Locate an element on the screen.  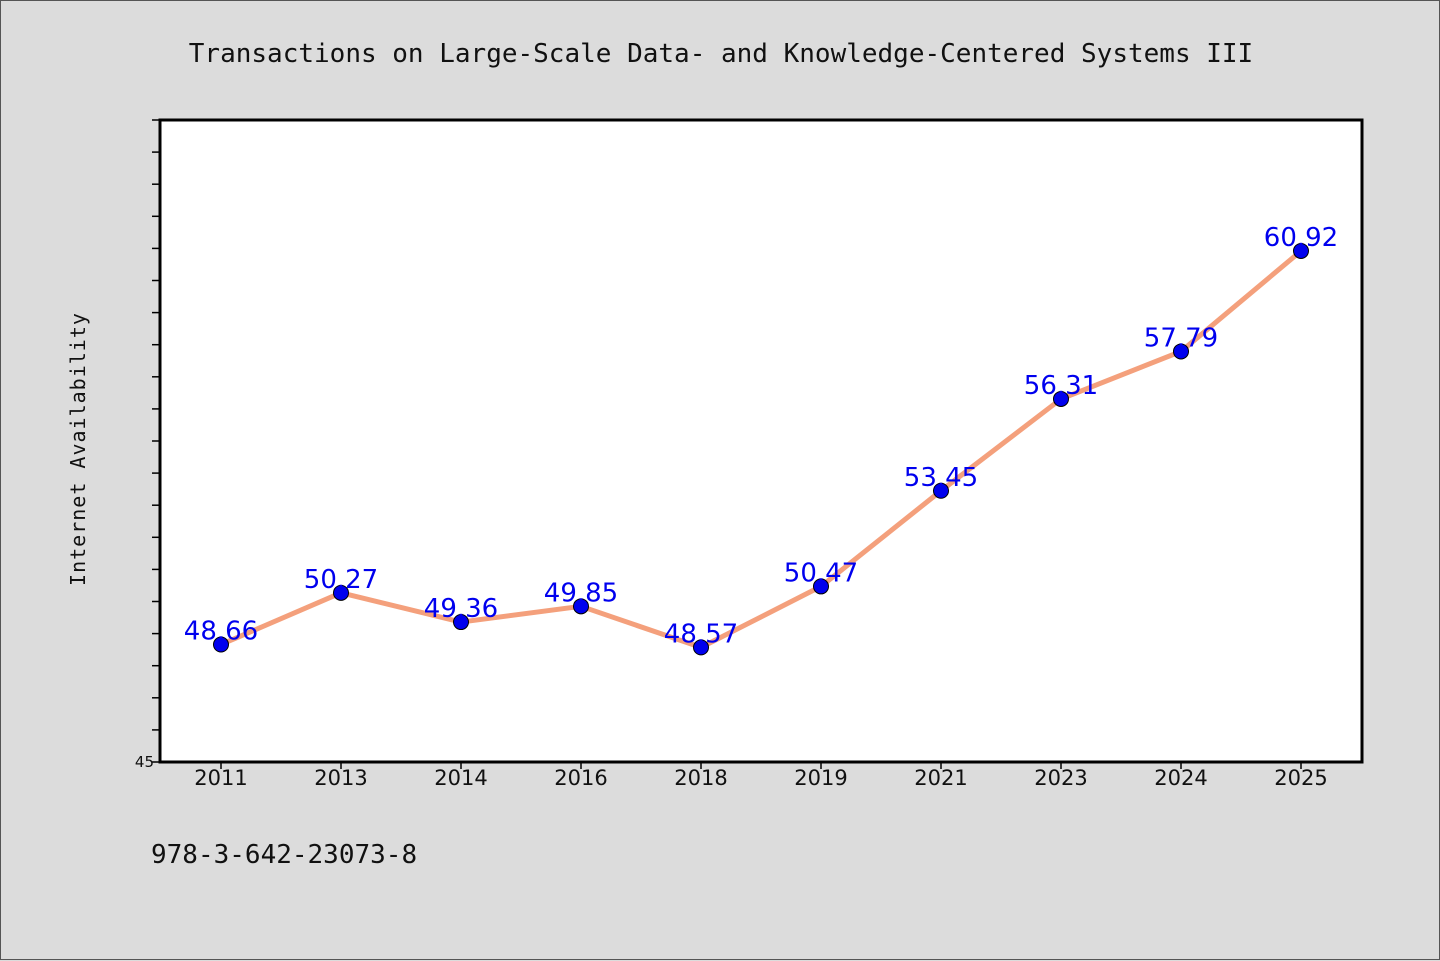
data-label: 48.66 is located at coordinates (221, 632).